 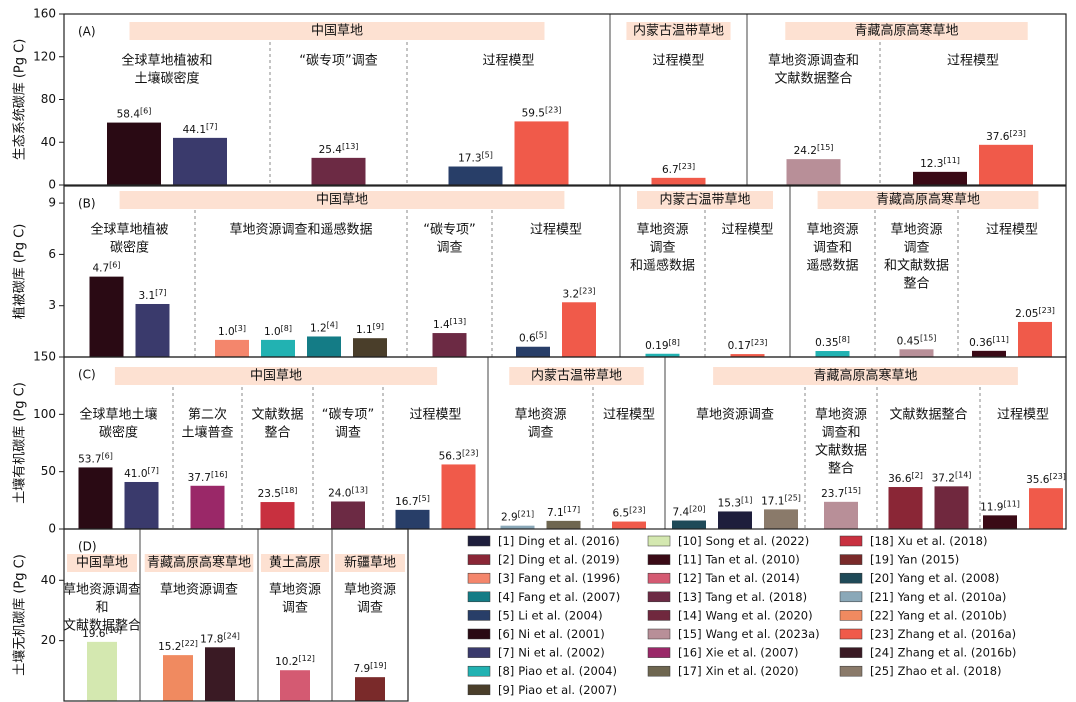 What do you see at coordinates (332, 324) in the screenshot?
I see `ref-superscript: [4]` at bounding box center [332, 324].